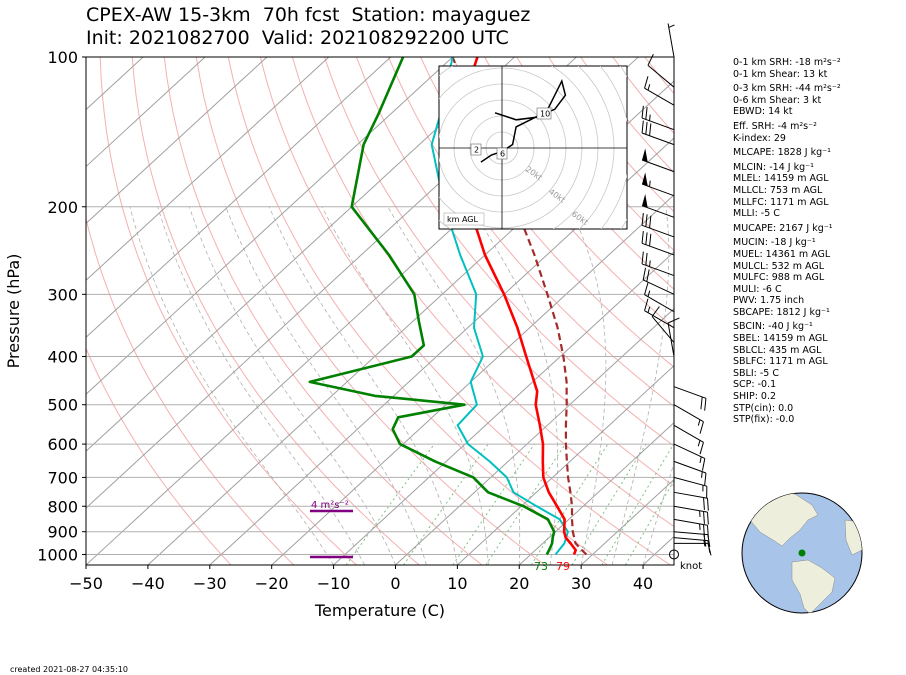  Describe the element at coordinates (272, 583) in the screenshot. I see `x-tick-label: −20` at that location.